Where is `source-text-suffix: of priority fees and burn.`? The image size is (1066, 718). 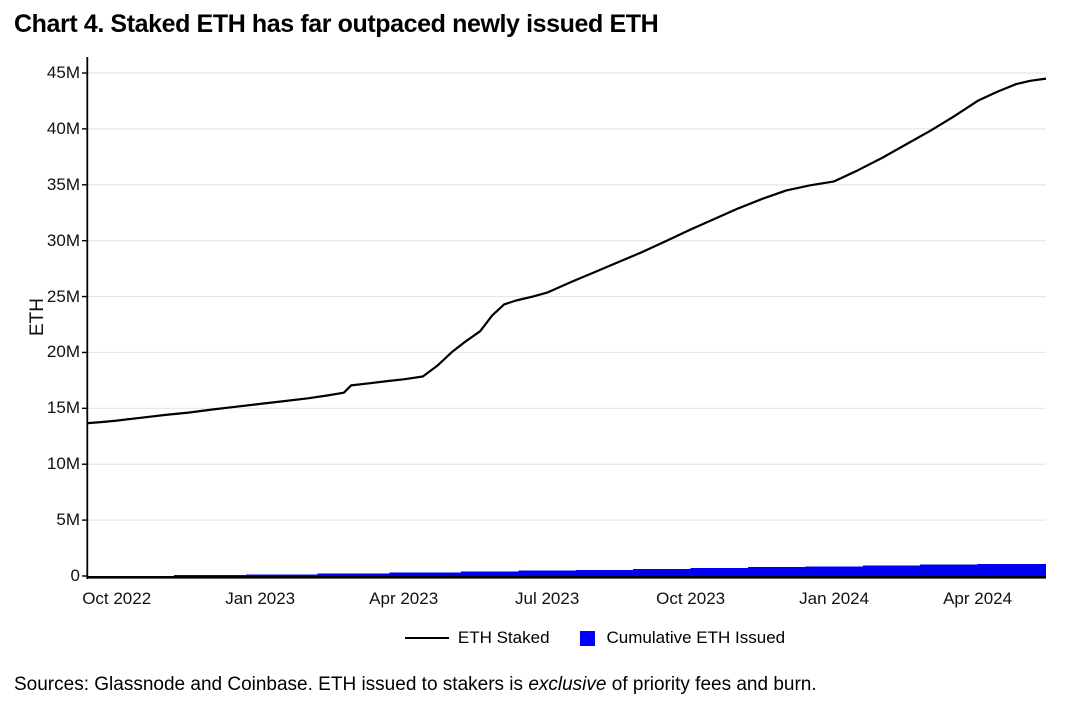 source-text-suffix: of priority fees and burn. is located at coordinates (711, 684).